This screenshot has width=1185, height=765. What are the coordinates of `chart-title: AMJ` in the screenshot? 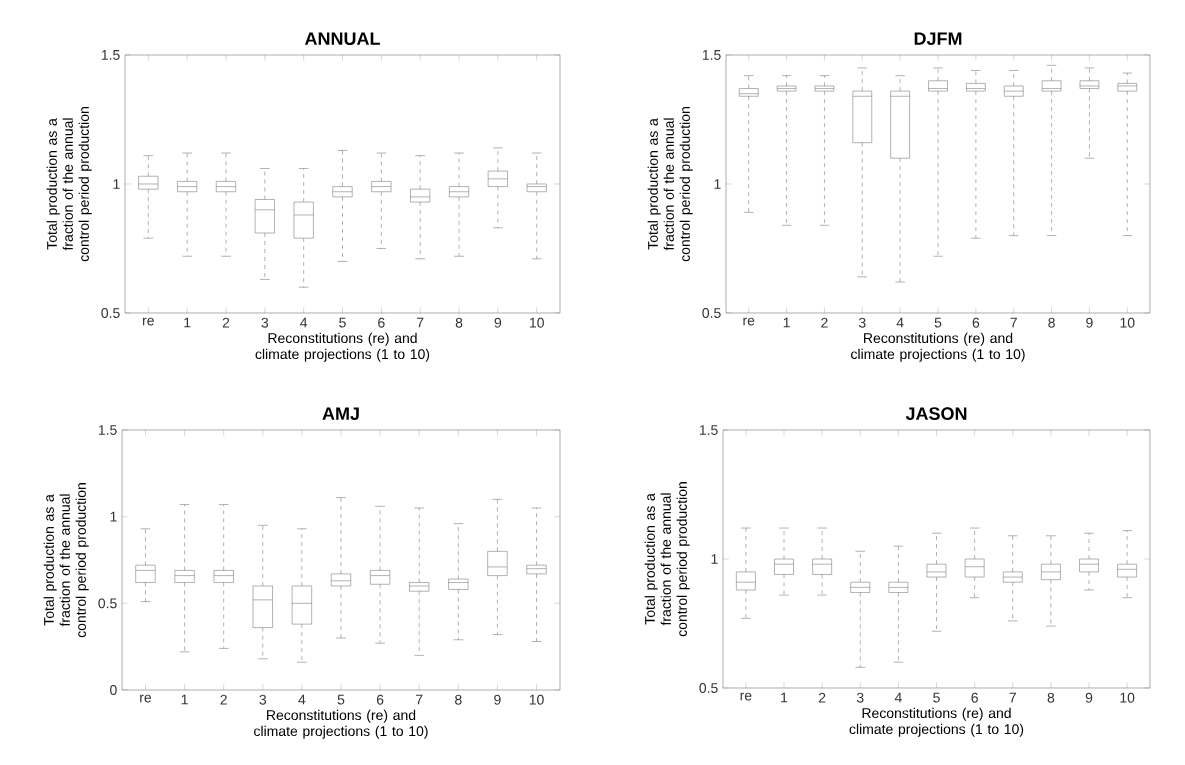 It's located at (340, 413).